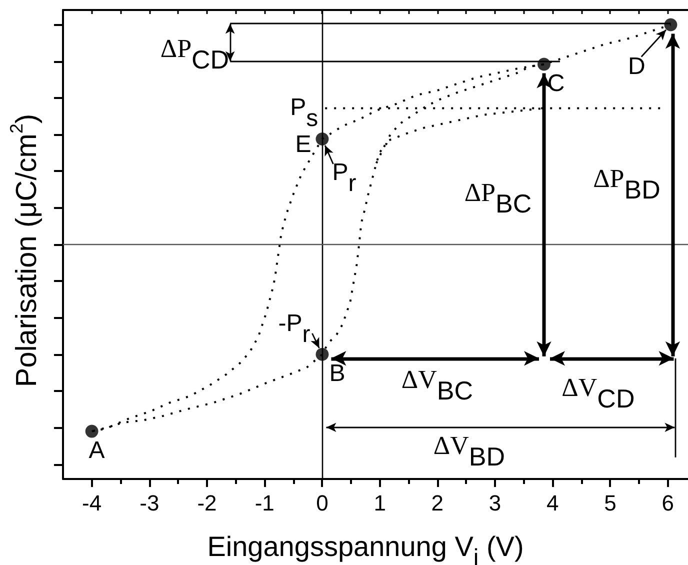 The width and height of the screenshot is (688, 565). Describe the element at coordinates (96, 450) in the screenshot. I see `text: A` at that location.